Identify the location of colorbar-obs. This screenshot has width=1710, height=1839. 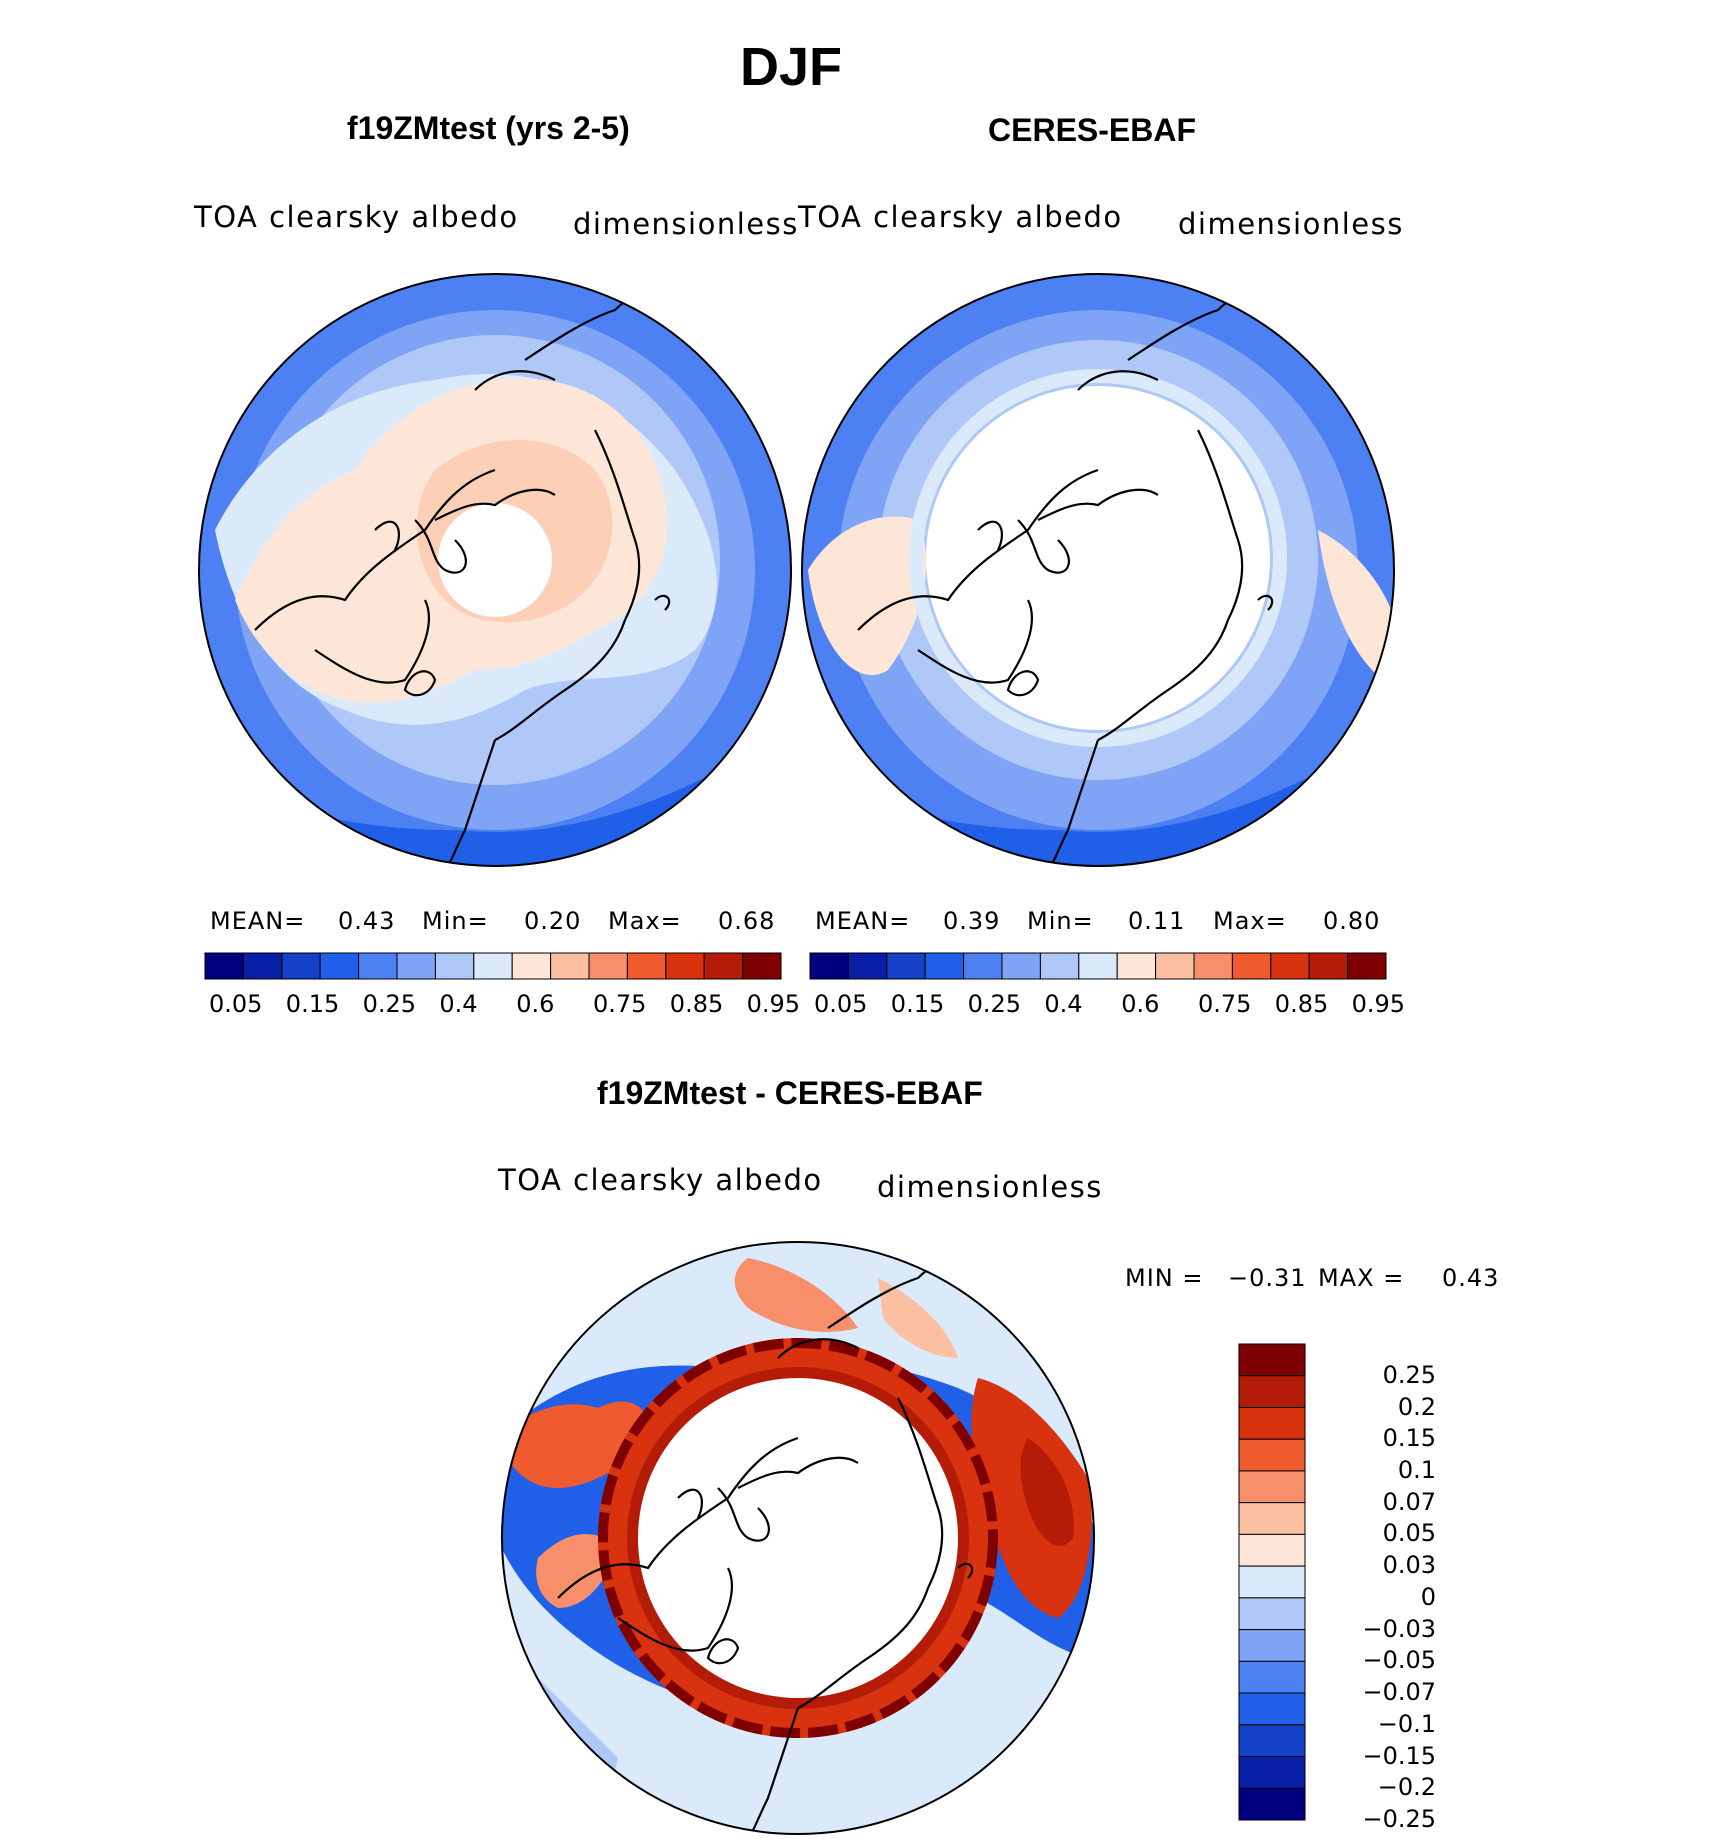
(1098, 966).